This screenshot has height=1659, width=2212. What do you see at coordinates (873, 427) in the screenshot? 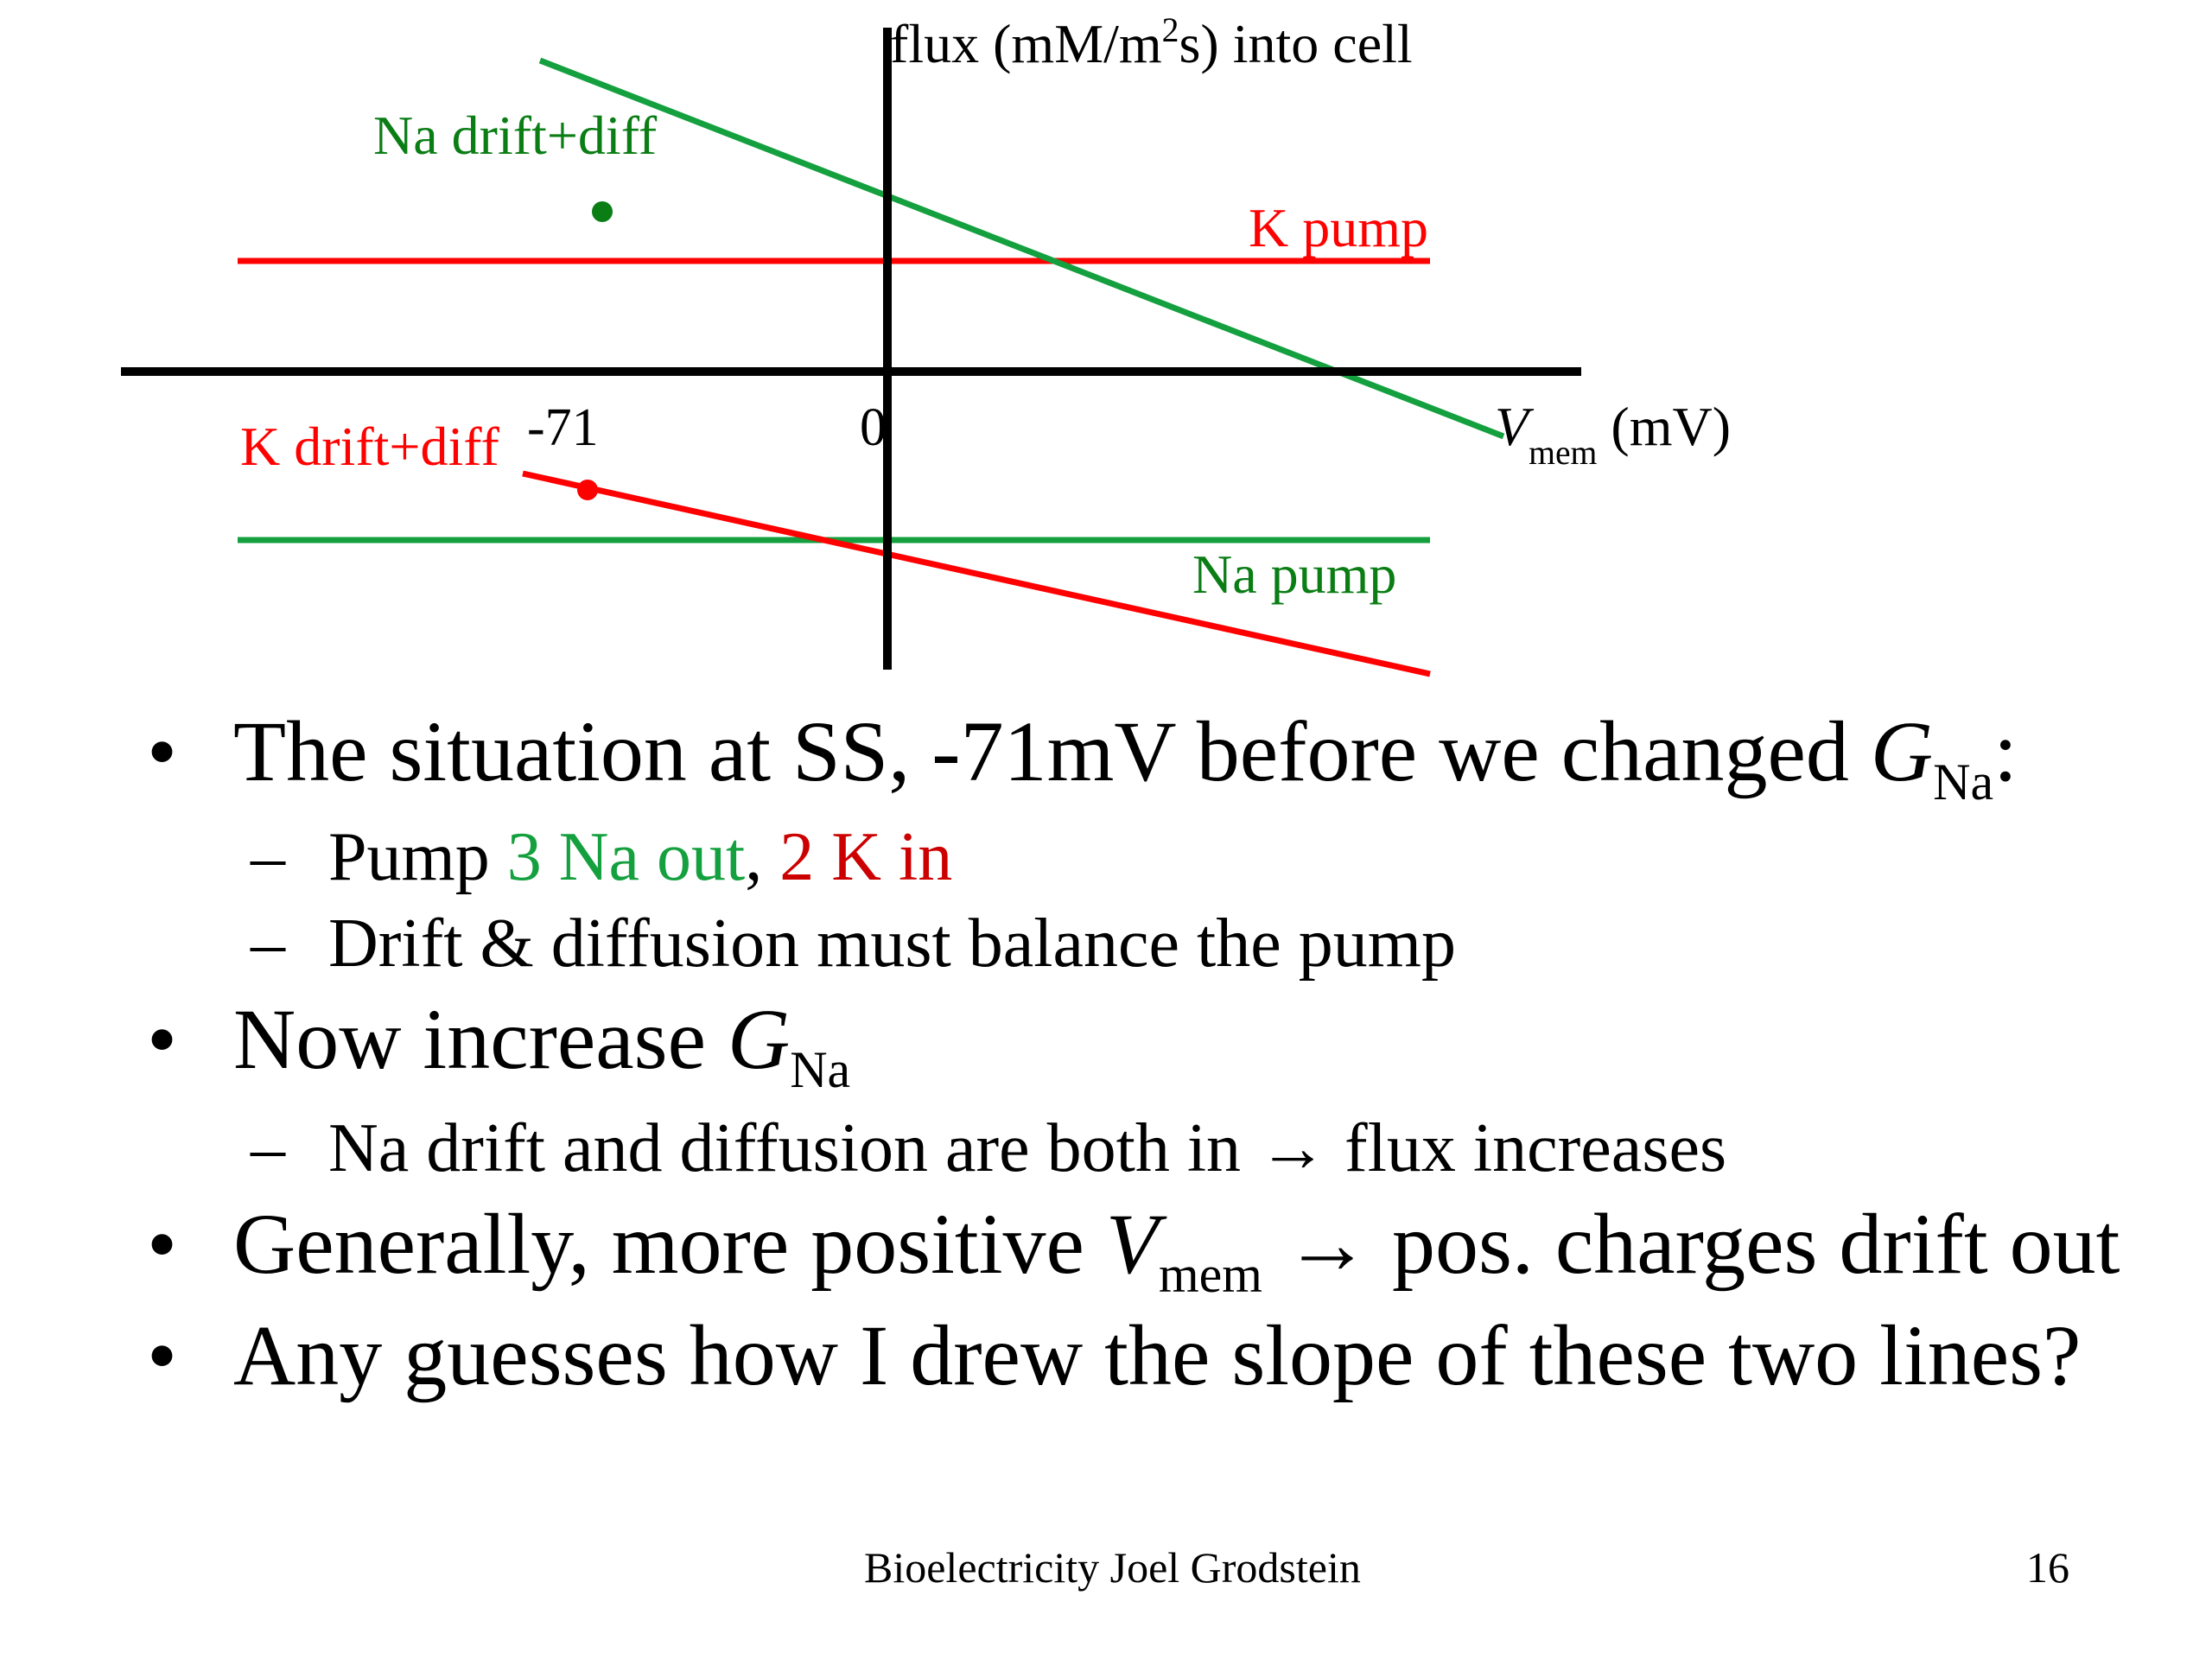
I see `tick-label-zero: 0` at bounding box center [873, 427].